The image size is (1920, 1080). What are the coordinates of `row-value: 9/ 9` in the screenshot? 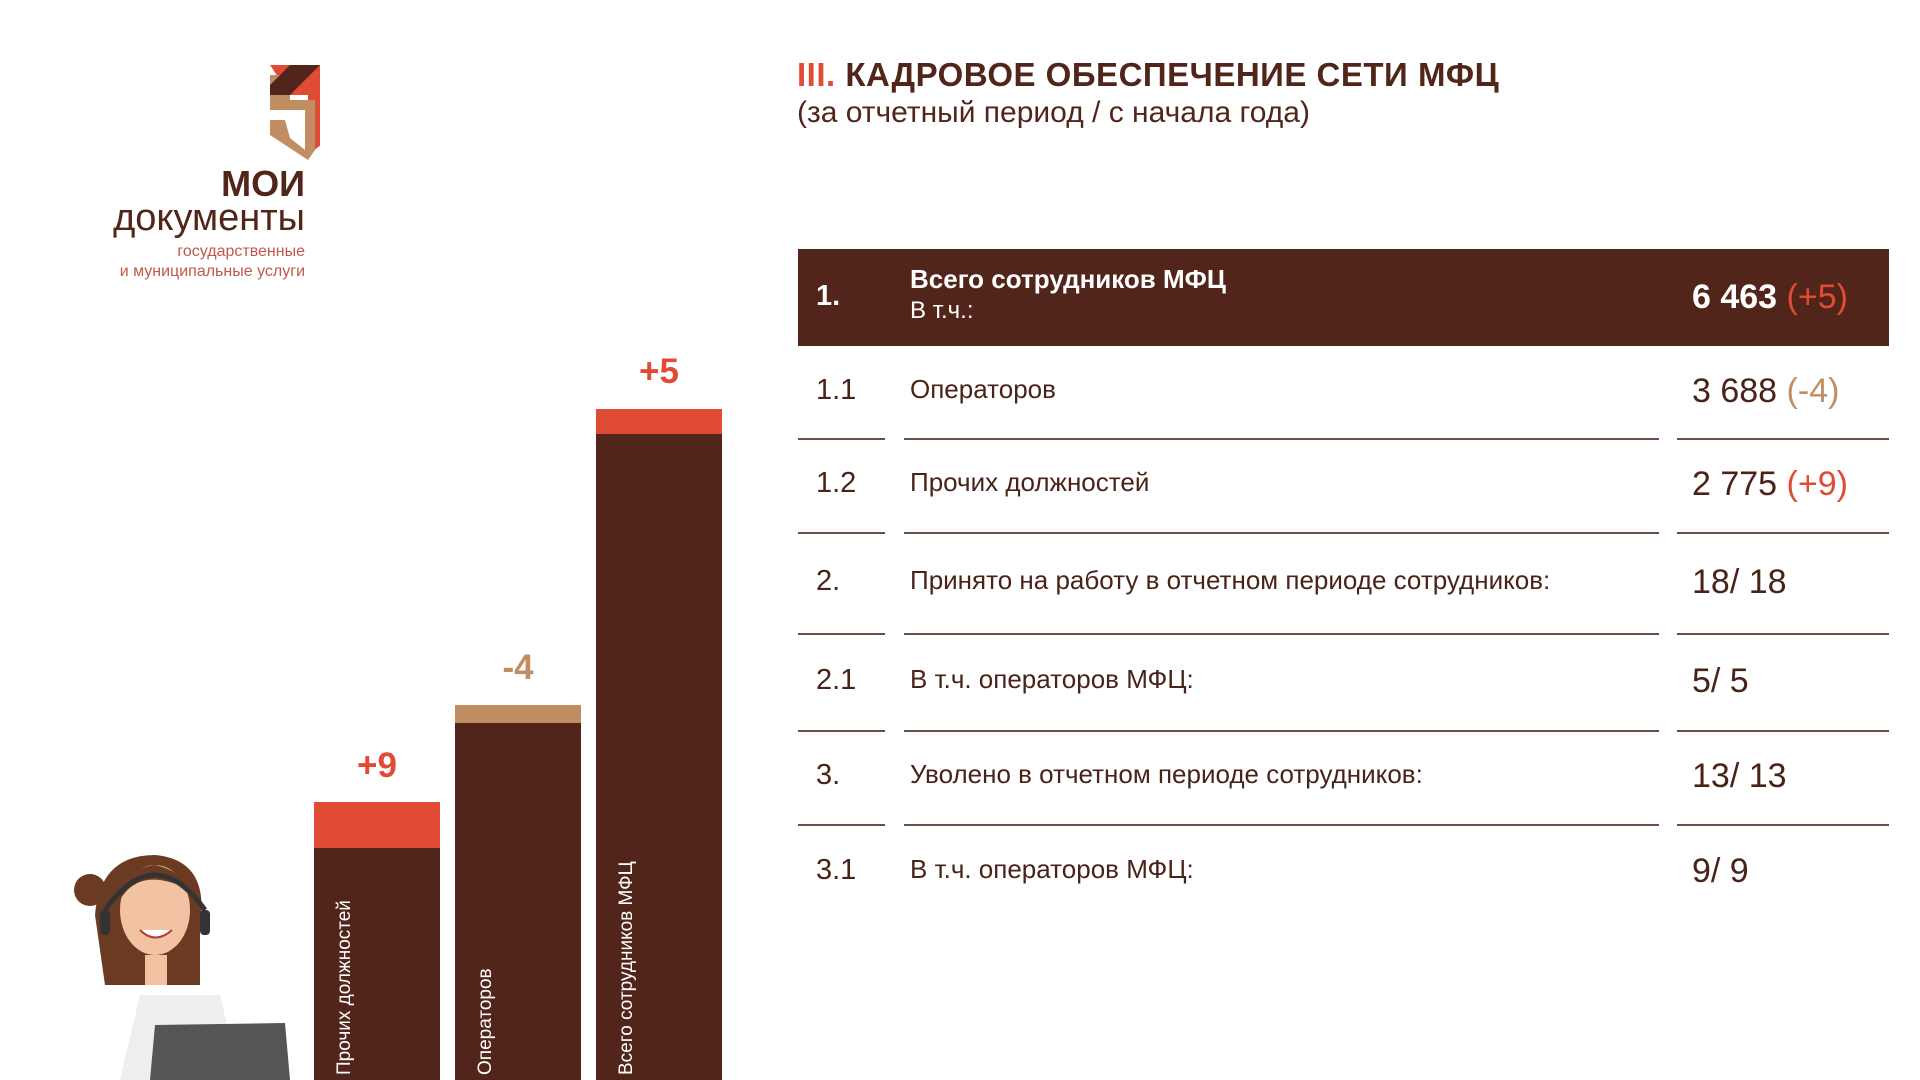 It's located at (1720, 871).